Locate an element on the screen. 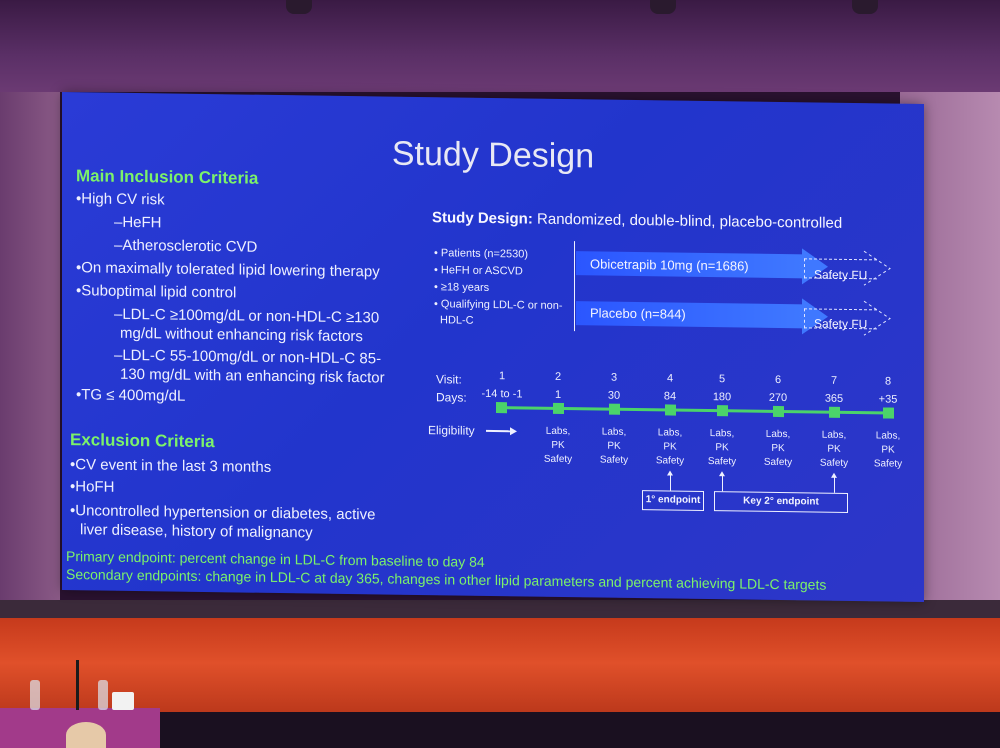 This screenshot has width=1000, height=748. exclusion-item: liver disease, history of malignancy is located at coordinates (196, 531).